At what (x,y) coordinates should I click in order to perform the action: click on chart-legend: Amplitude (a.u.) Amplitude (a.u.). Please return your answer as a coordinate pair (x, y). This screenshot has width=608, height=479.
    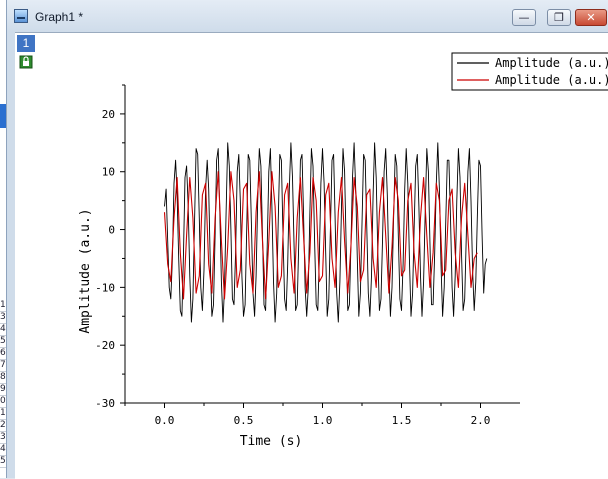
    Looking at the image, I should click on (529, 71).